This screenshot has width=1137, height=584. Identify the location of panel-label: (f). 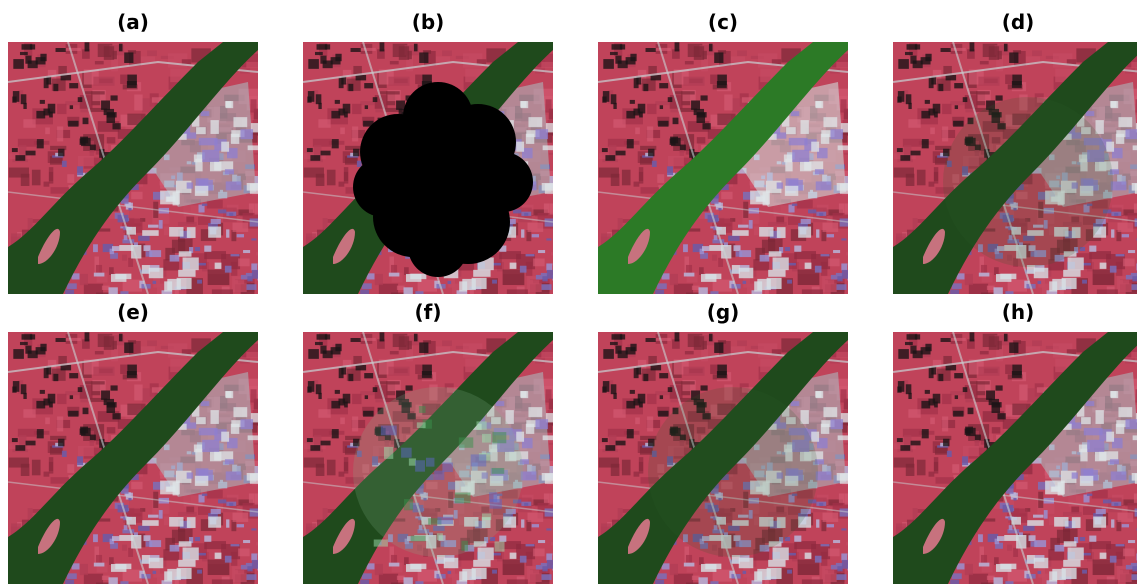
(428, 312).